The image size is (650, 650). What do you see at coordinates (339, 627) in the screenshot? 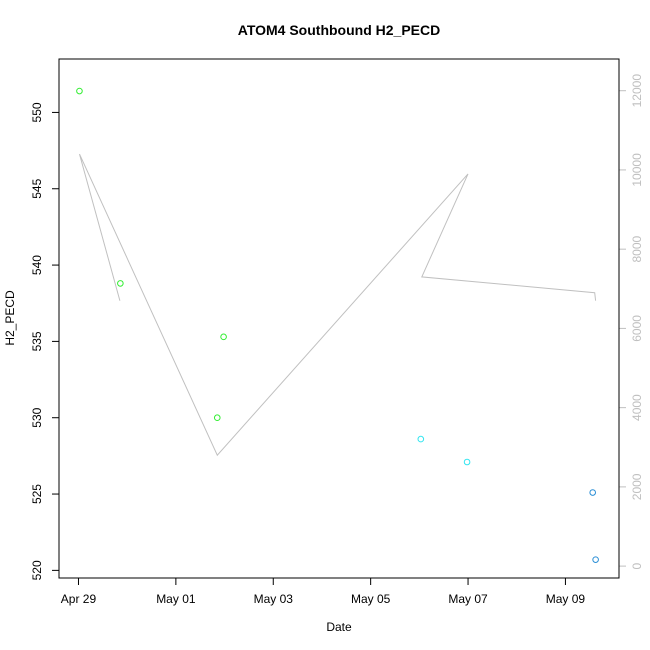
I see `x-axis-label: Date` at bounding box center [339, 627].